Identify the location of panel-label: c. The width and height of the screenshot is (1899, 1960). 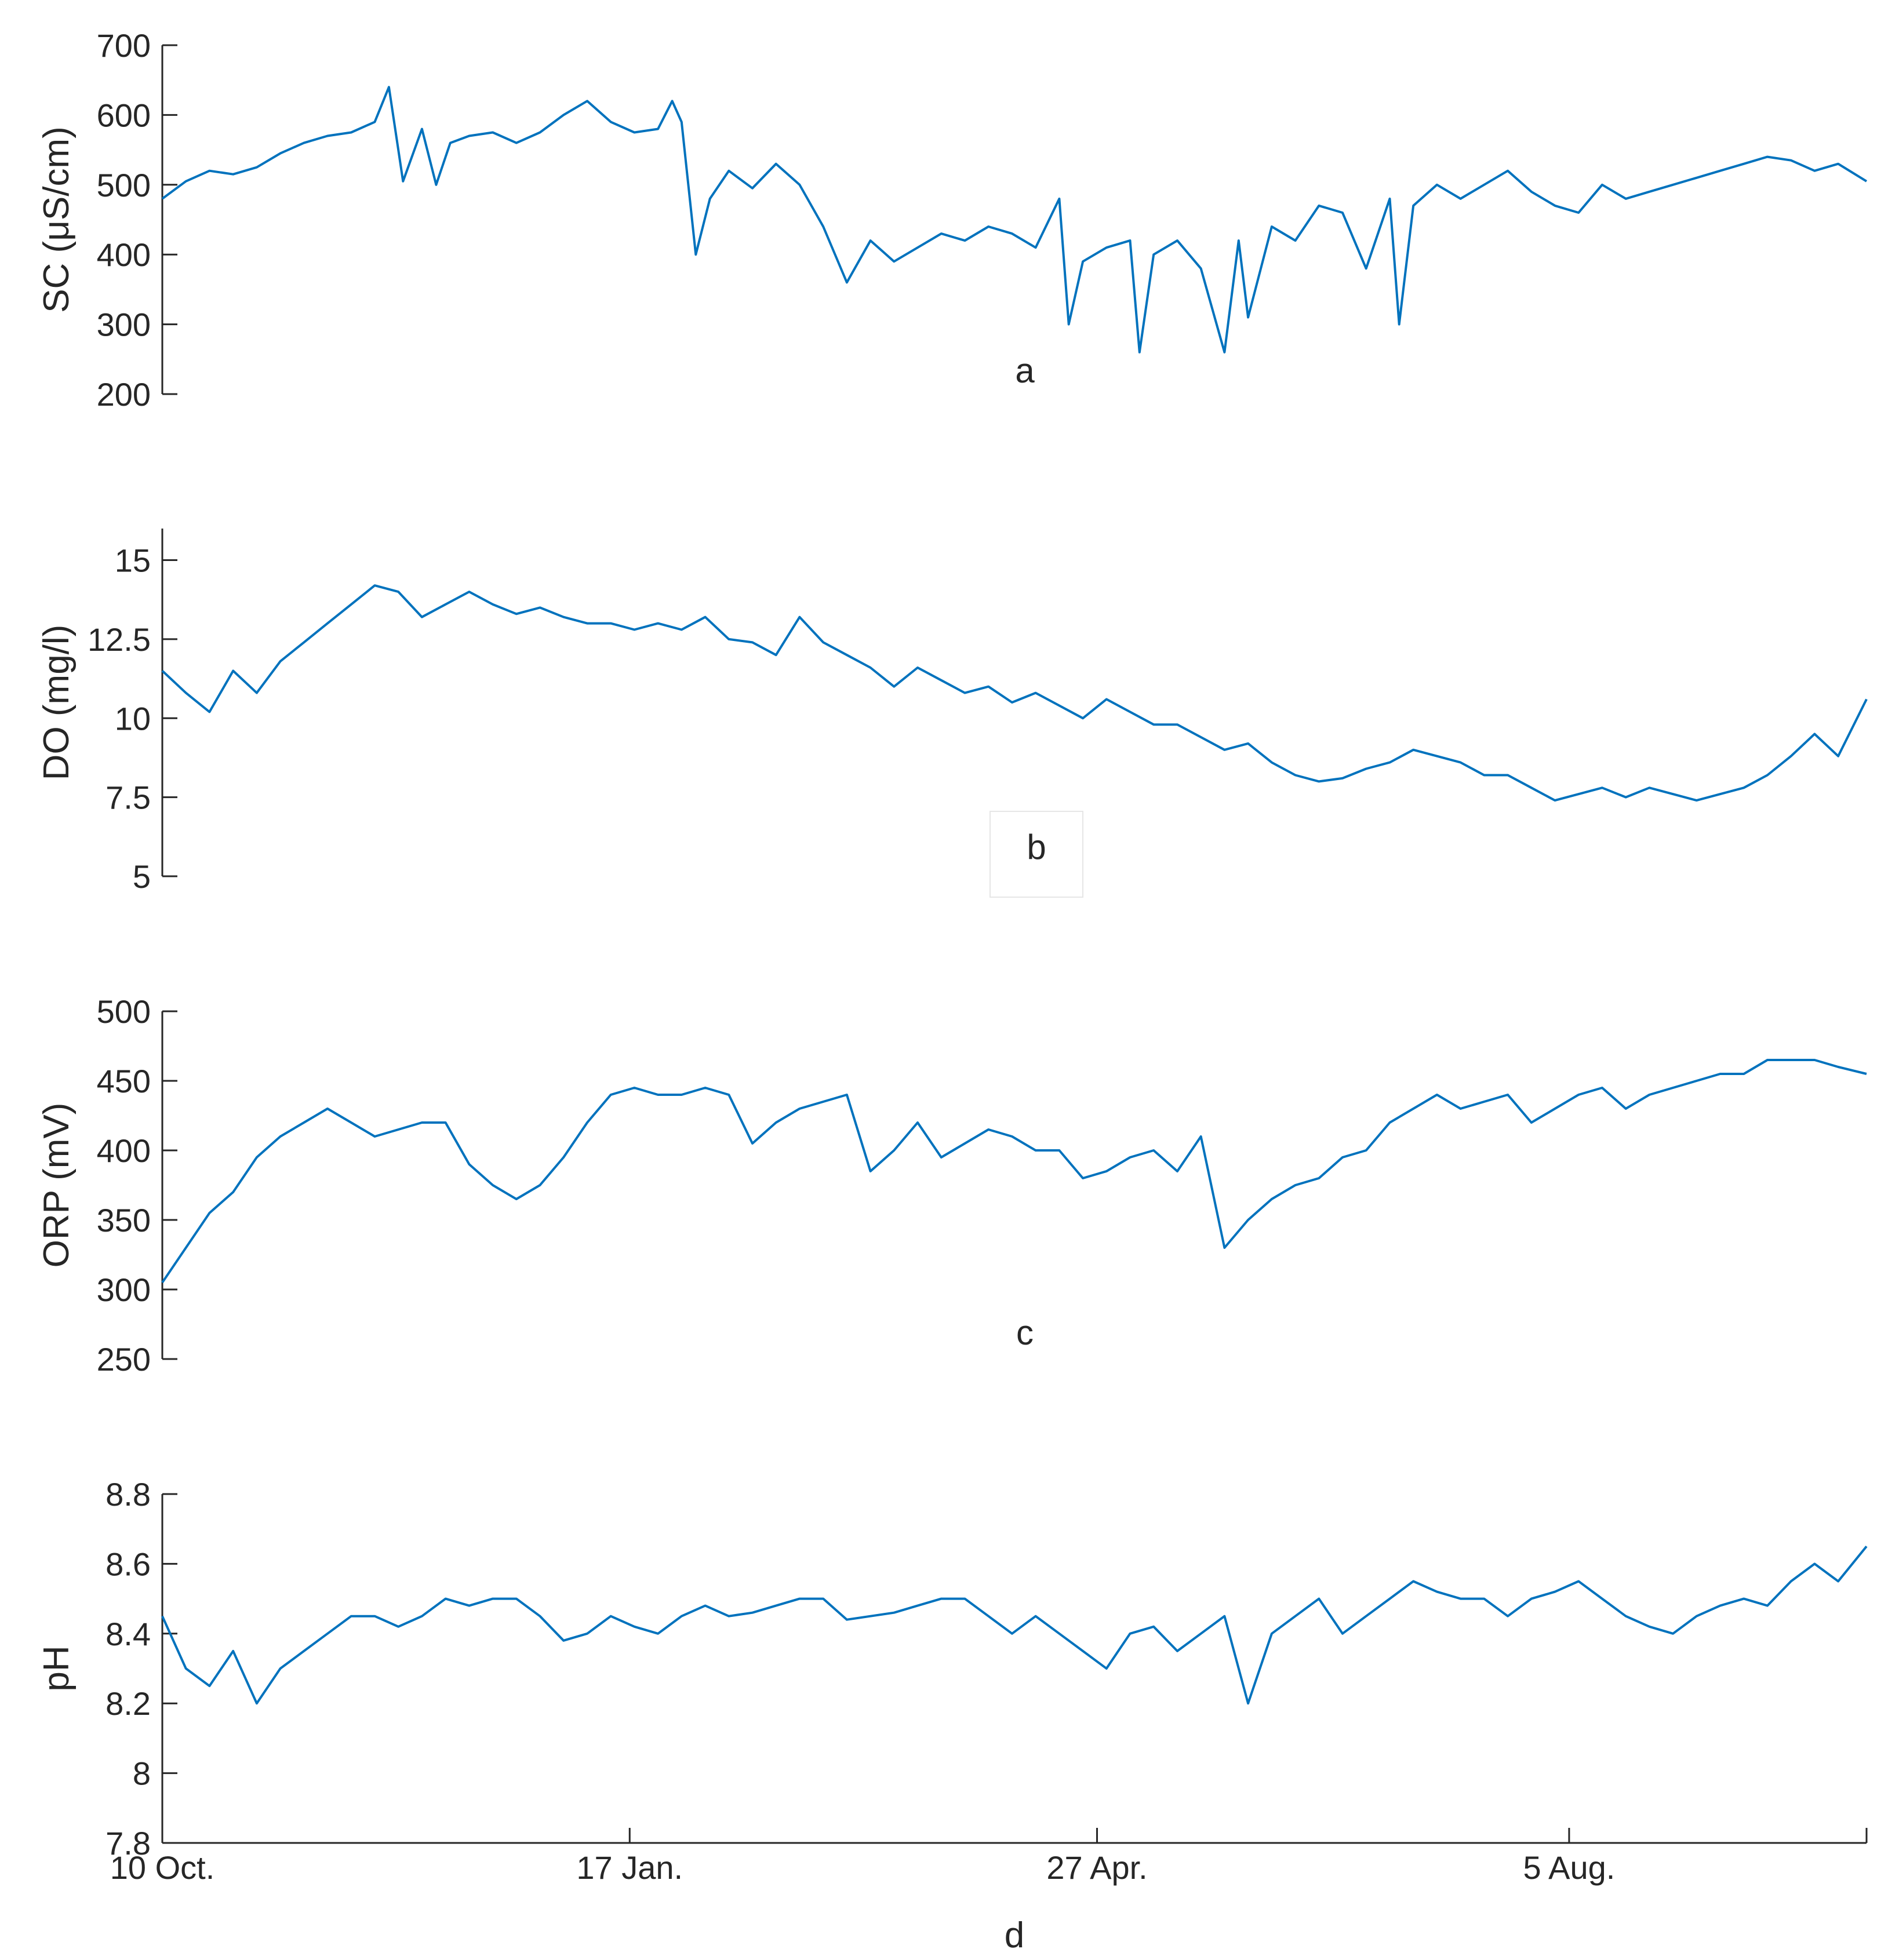
(1025, 1332).